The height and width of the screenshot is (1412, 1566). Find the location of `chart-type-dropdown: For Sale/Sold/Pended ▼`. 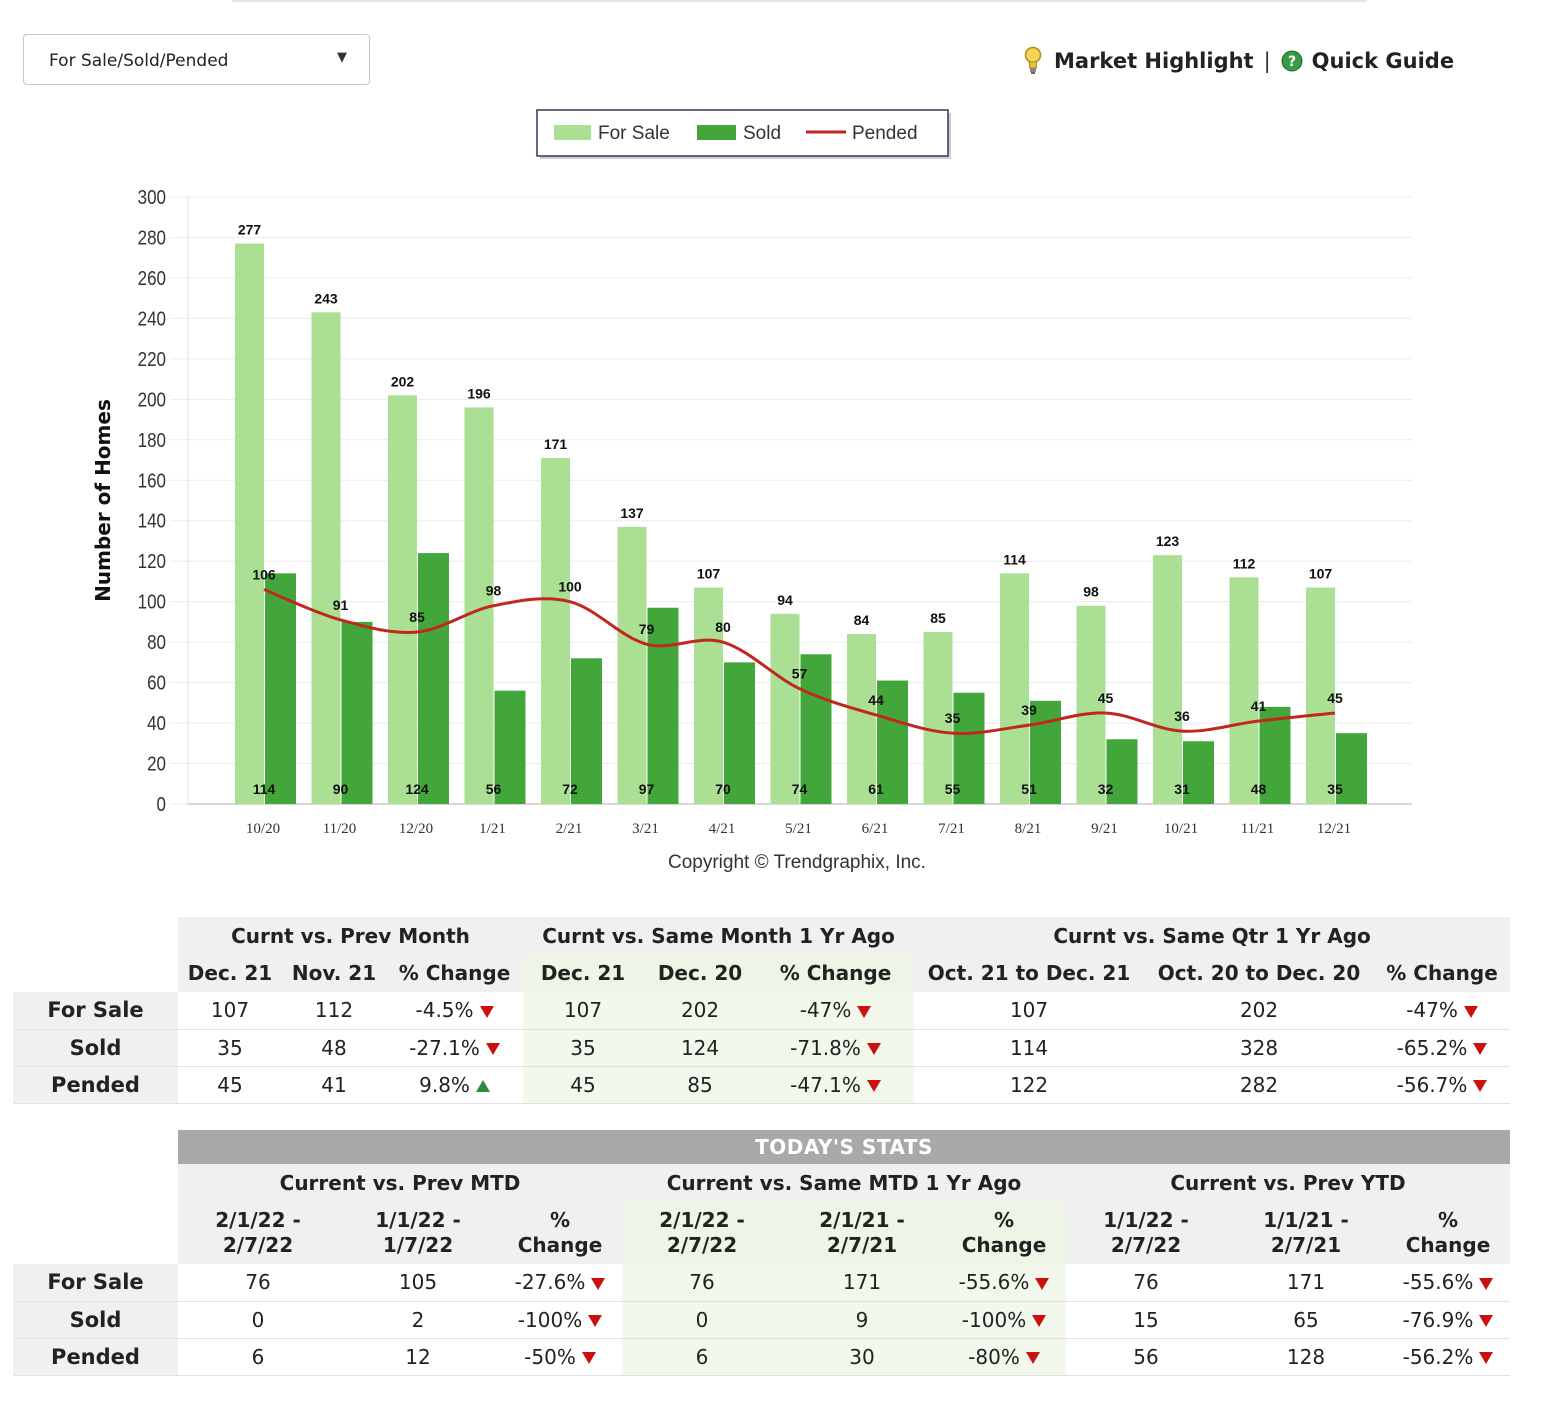

chart-type-dropdown: For Sale/Sold/Pended ▼ is located at coordinates (196, 59).